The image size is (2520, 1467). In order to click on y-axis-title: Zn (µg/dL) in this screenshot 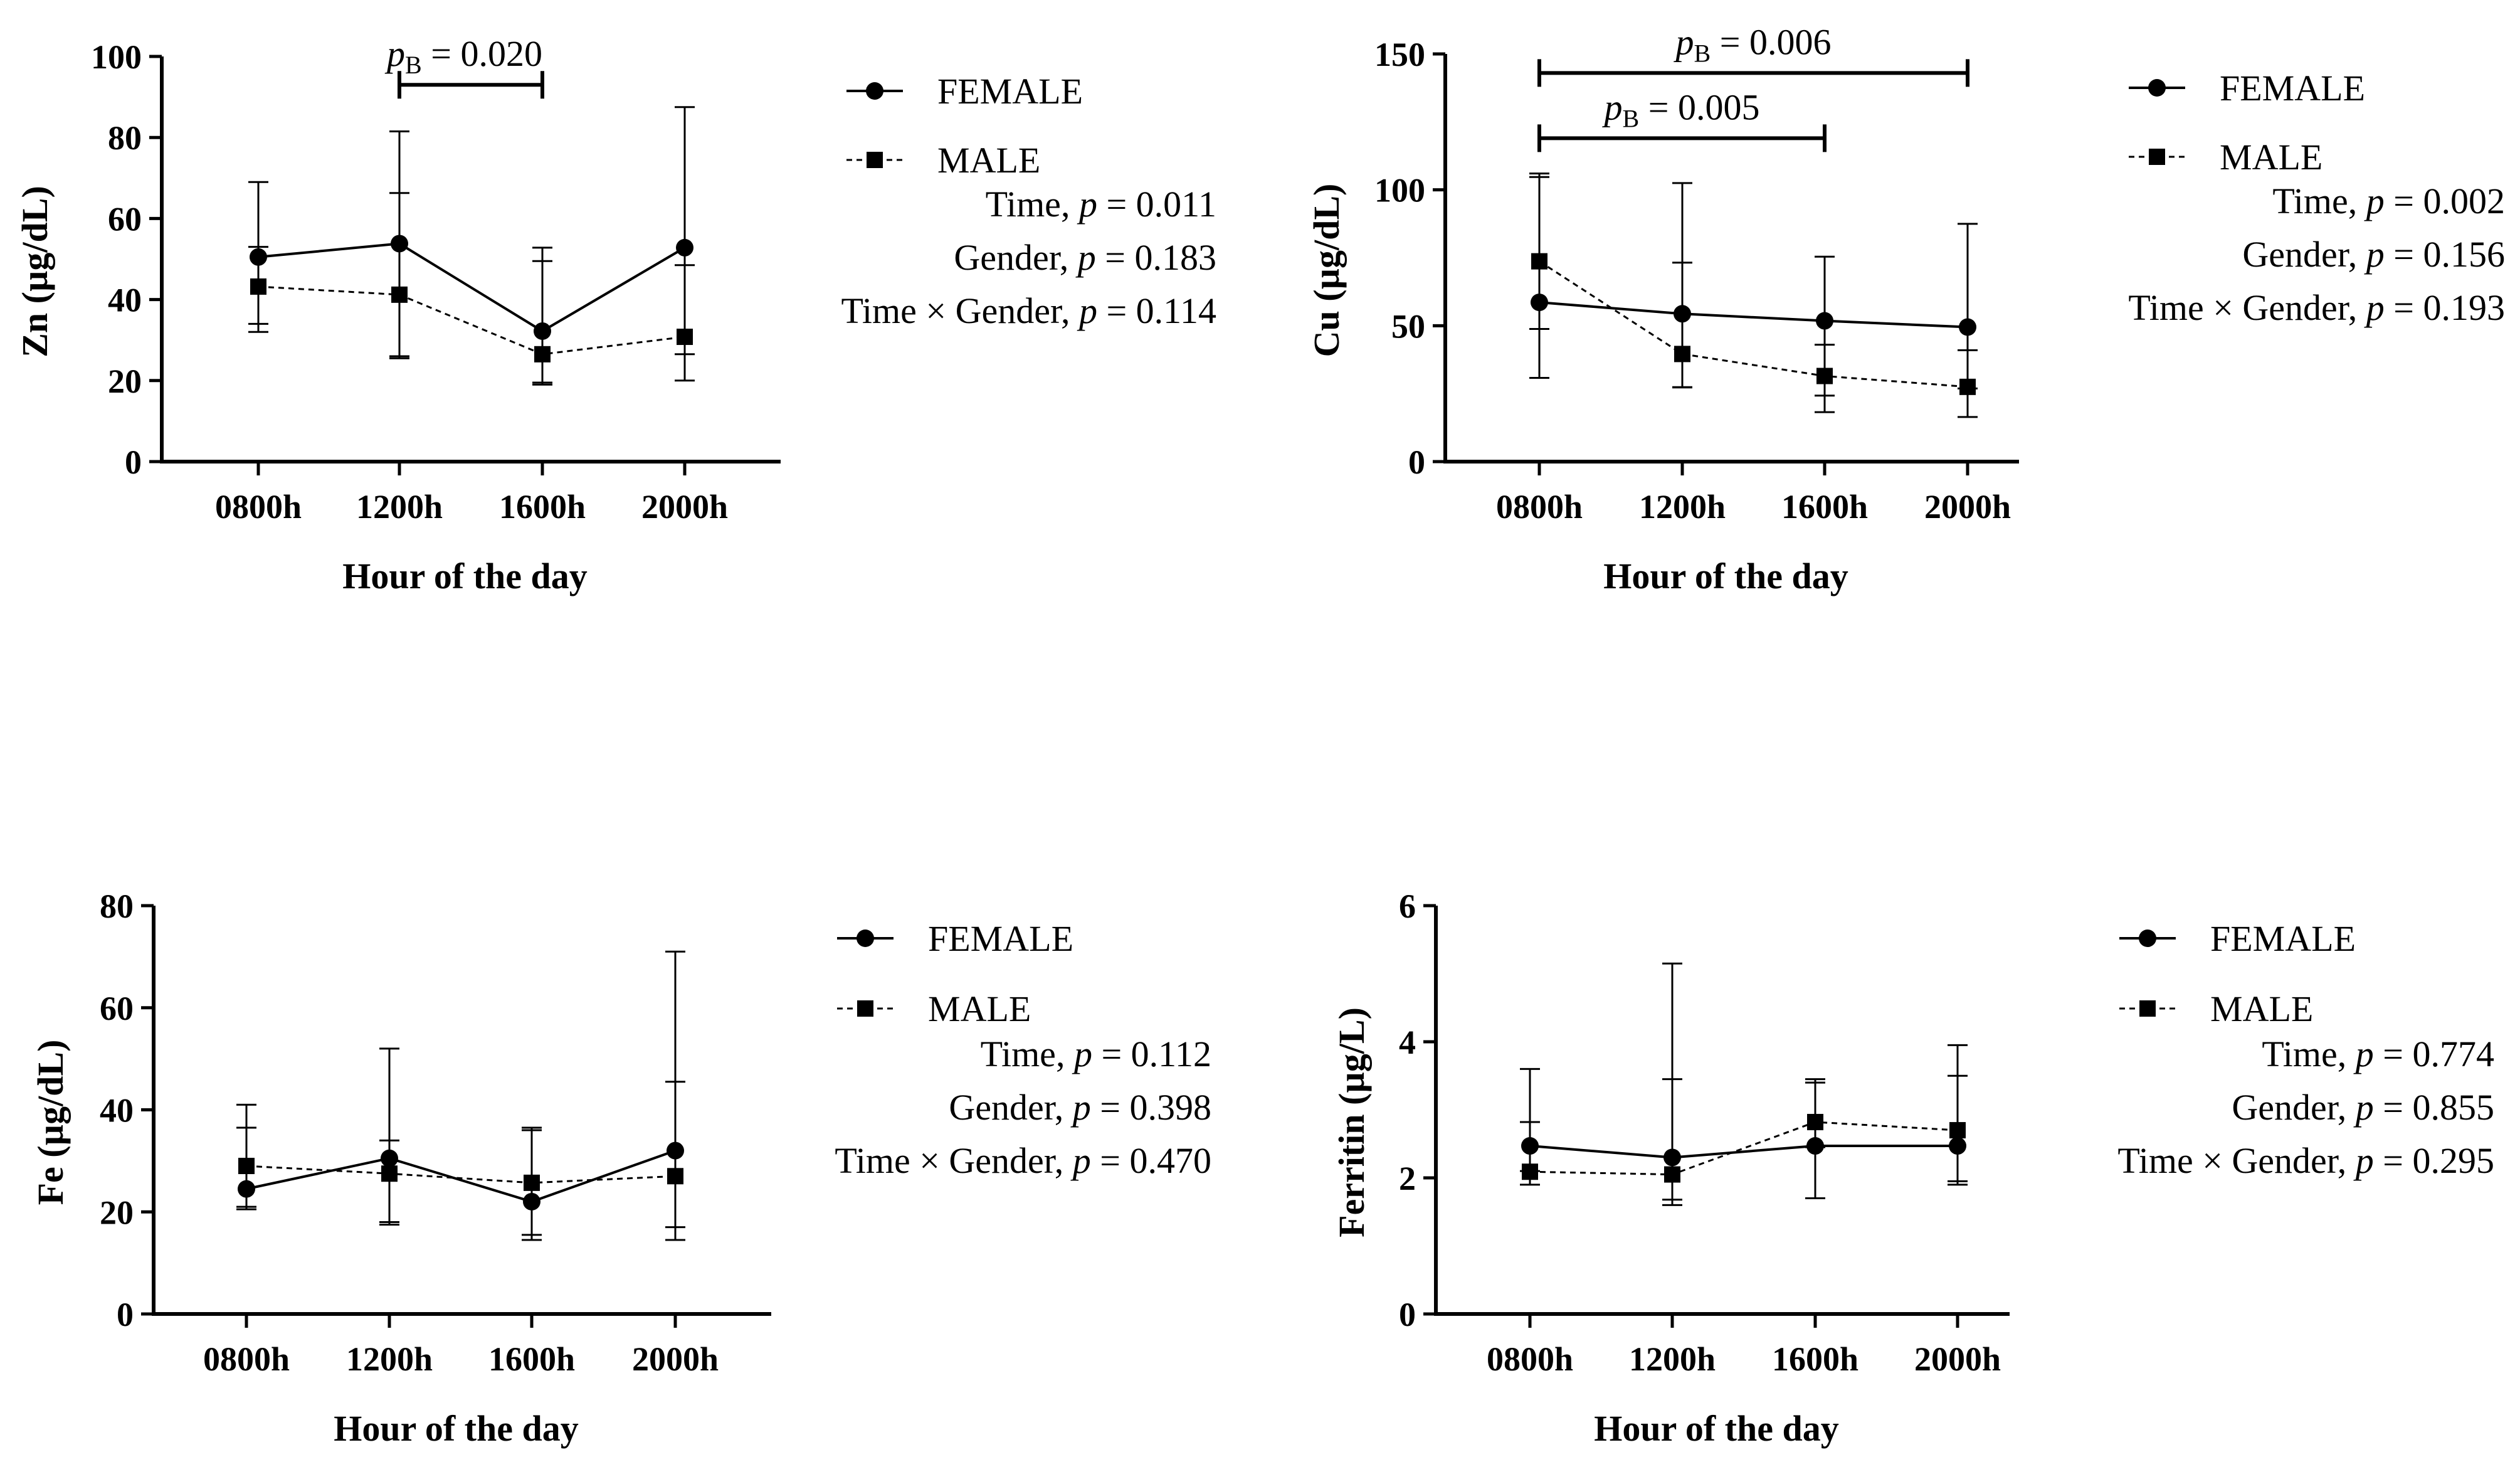, I will do `click(34, 272)`.